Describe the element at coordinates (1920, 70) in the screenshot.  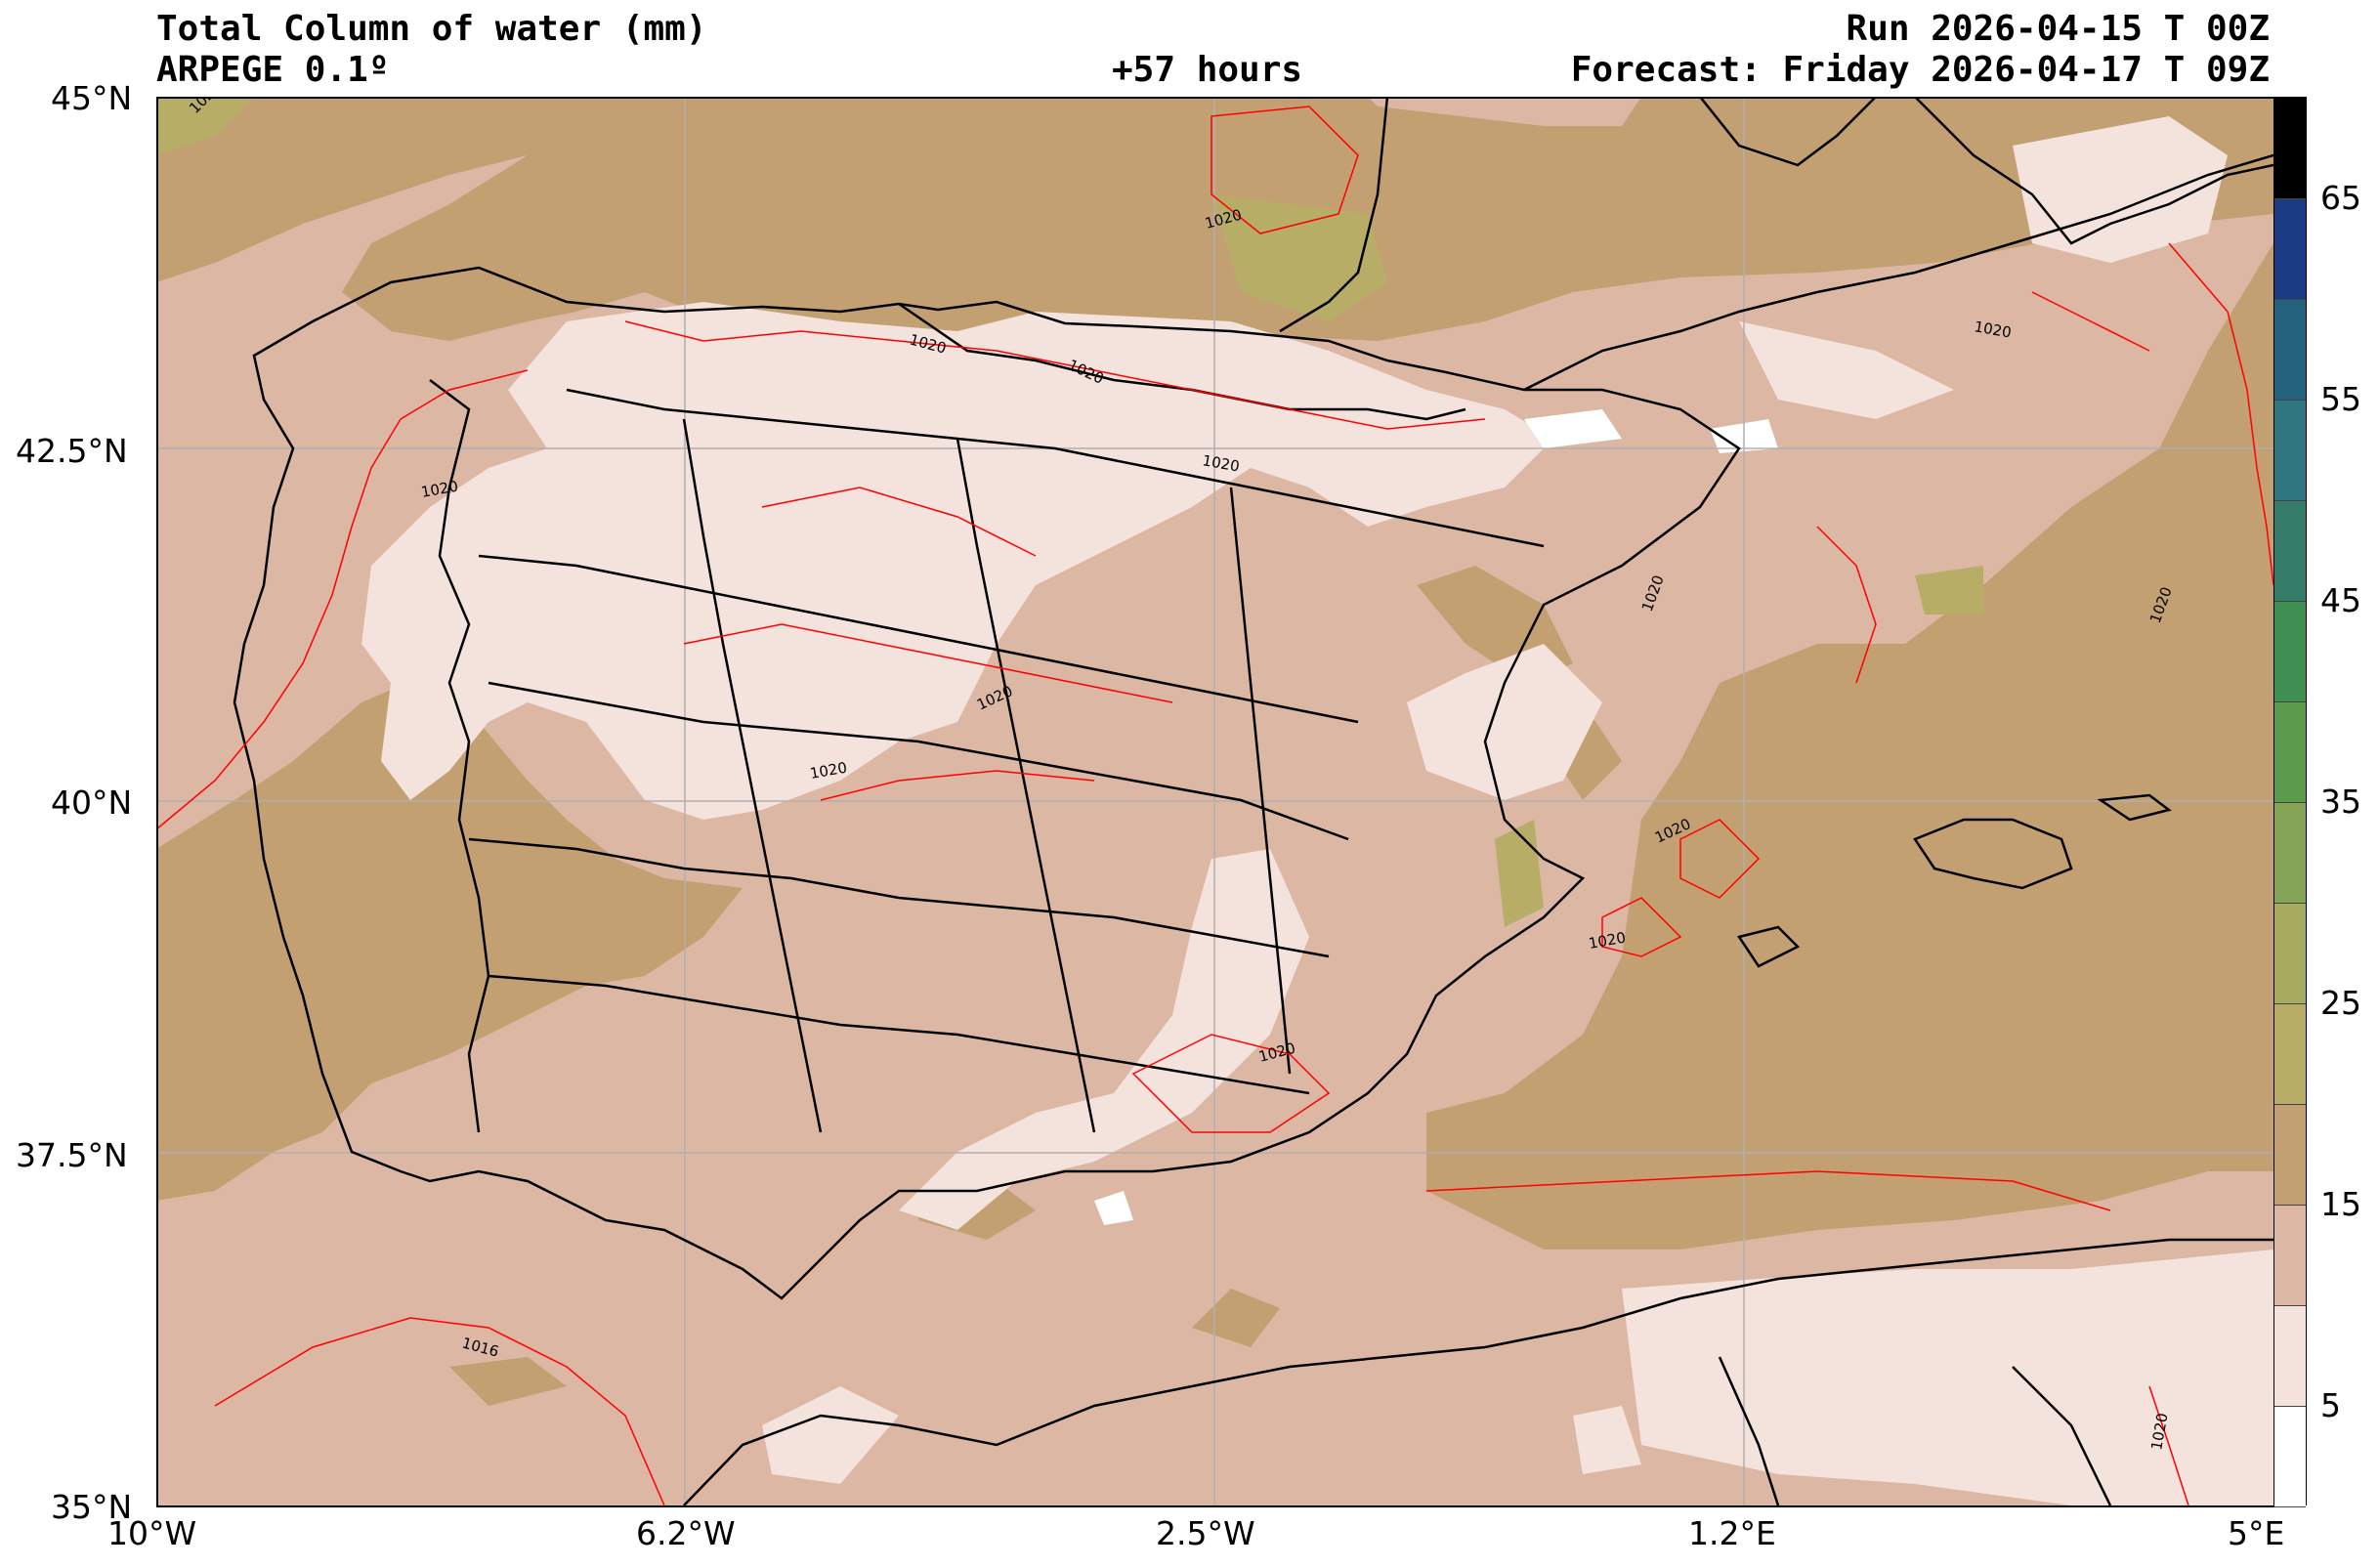
I see `forecast-label: Forecast: Friday 2026-04-17 T 09Z` at that location.